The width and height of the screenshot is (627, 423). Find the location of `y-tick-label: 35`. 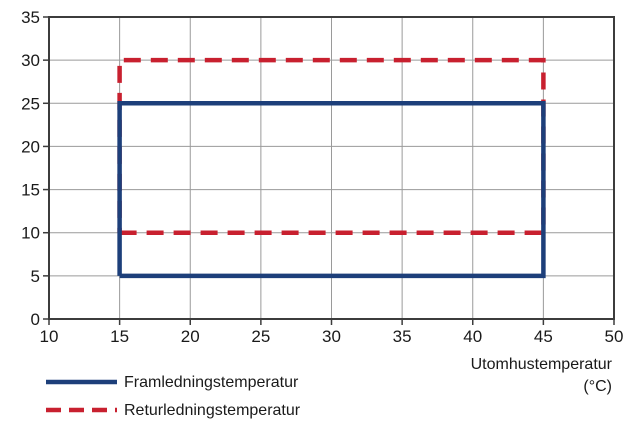

y-tick-label: 35 is located at coordinates (30, 17).